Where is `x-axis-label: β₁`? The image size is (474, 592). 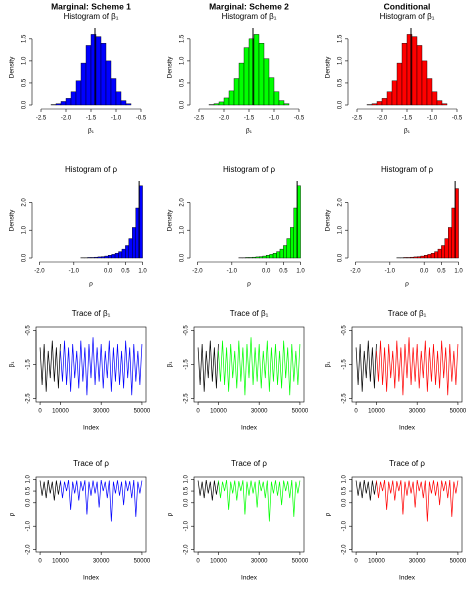 x-axis-label: β₁ is located at coordinates (407, 131).